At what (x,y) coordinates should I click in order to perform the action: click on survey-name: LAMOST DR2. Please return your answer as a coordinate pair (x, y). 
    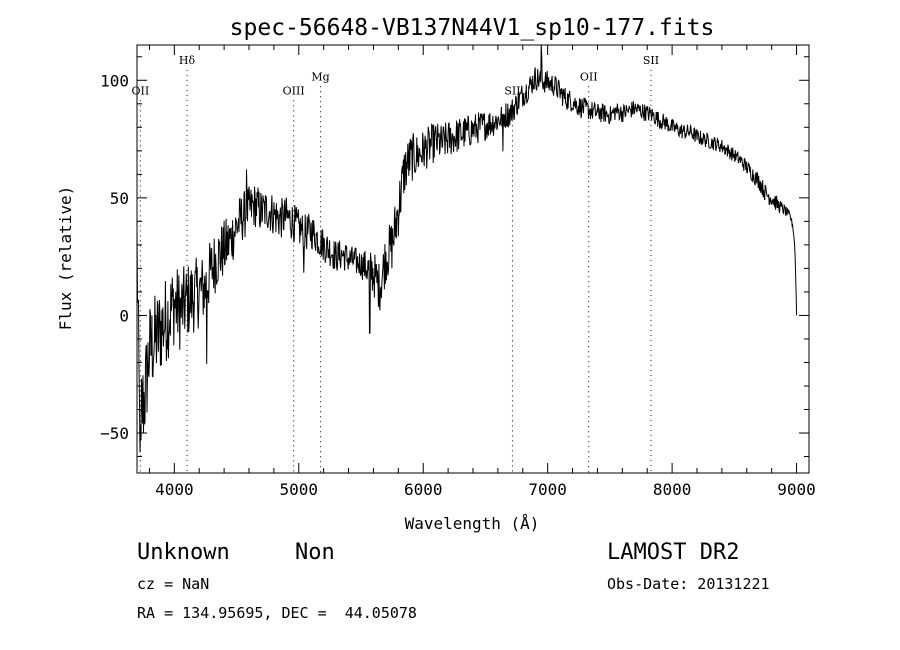
    Looking at the image, I should click on (673, 552).